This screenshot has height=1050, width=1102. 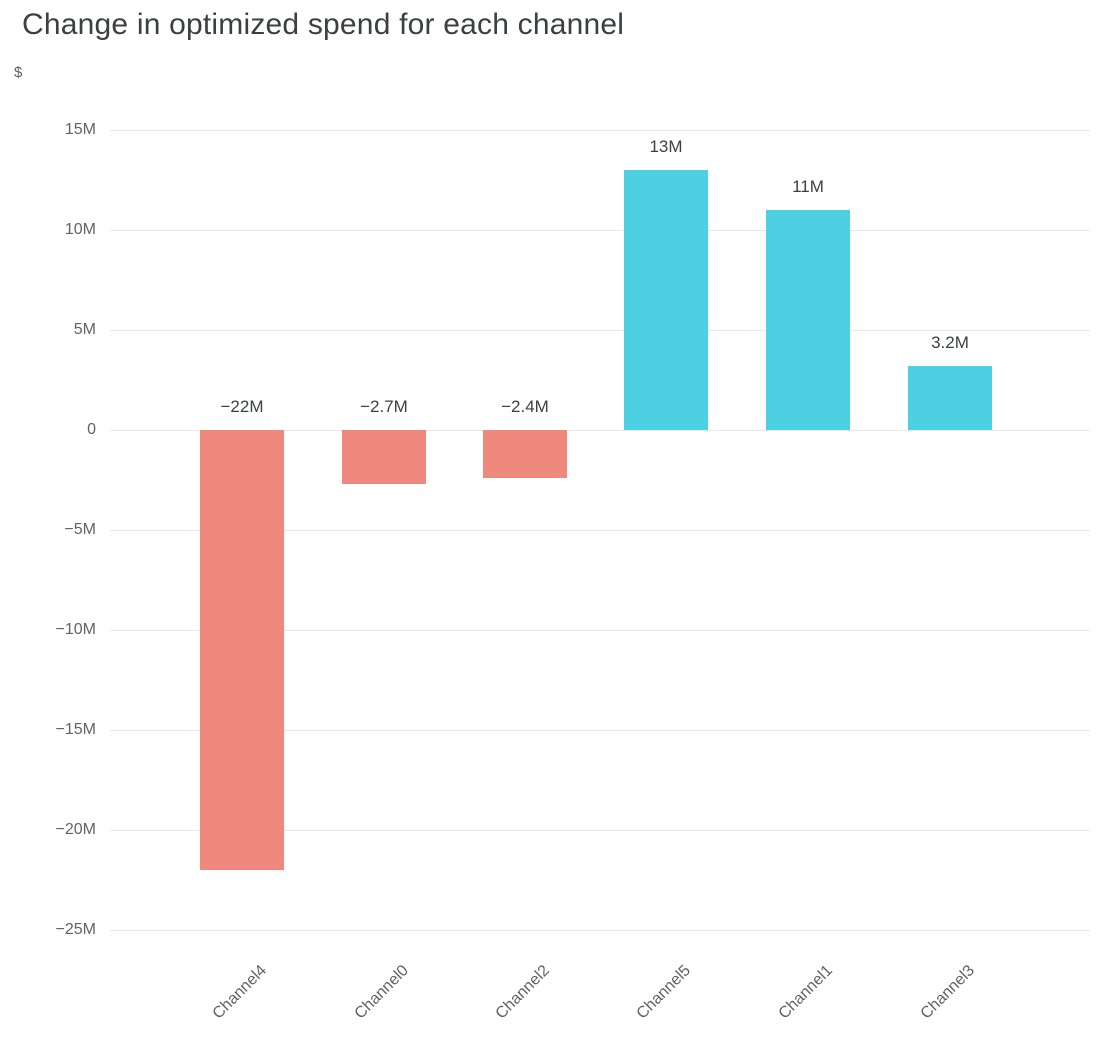 What do you see at coordinates (91, 429) in the screenshot?
I see `y-tick-label: 0` at bounding box center [91, 429].